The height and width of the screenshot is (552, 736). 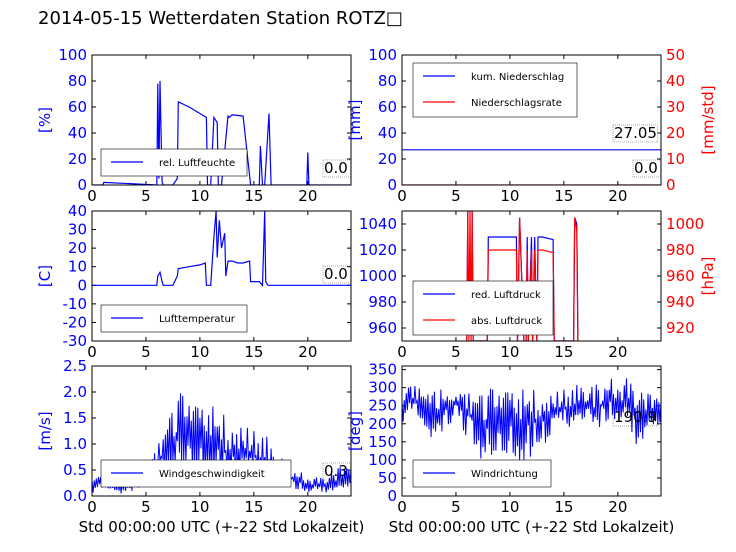 I want to click on legend-label: kum. Niederschlag, so click(x=517, y=77).